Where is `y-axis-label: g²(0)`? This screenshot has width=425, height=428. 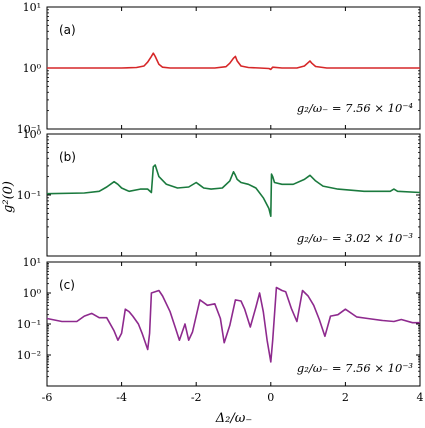
y-axis-label: g²(0) is located at coordinates (8, 197).